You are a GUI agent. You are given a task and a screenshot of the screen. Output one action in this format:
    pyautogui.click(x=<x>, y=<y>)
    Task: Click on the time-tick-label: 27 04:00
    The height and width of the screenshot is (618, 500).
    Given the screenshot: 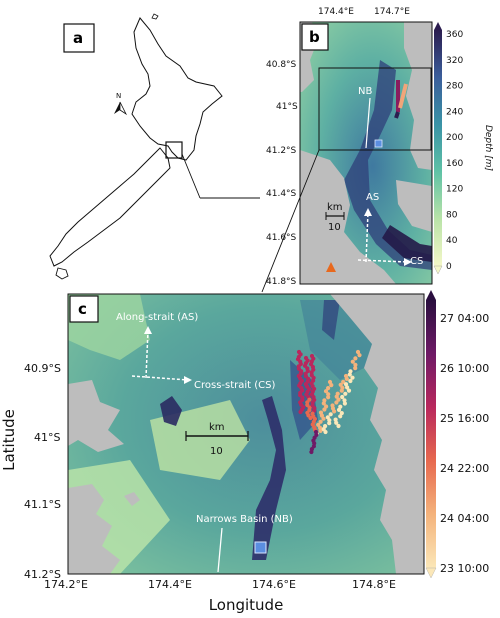 What is the action you would take?
    pyautogui.click(x=464, y=318)
    